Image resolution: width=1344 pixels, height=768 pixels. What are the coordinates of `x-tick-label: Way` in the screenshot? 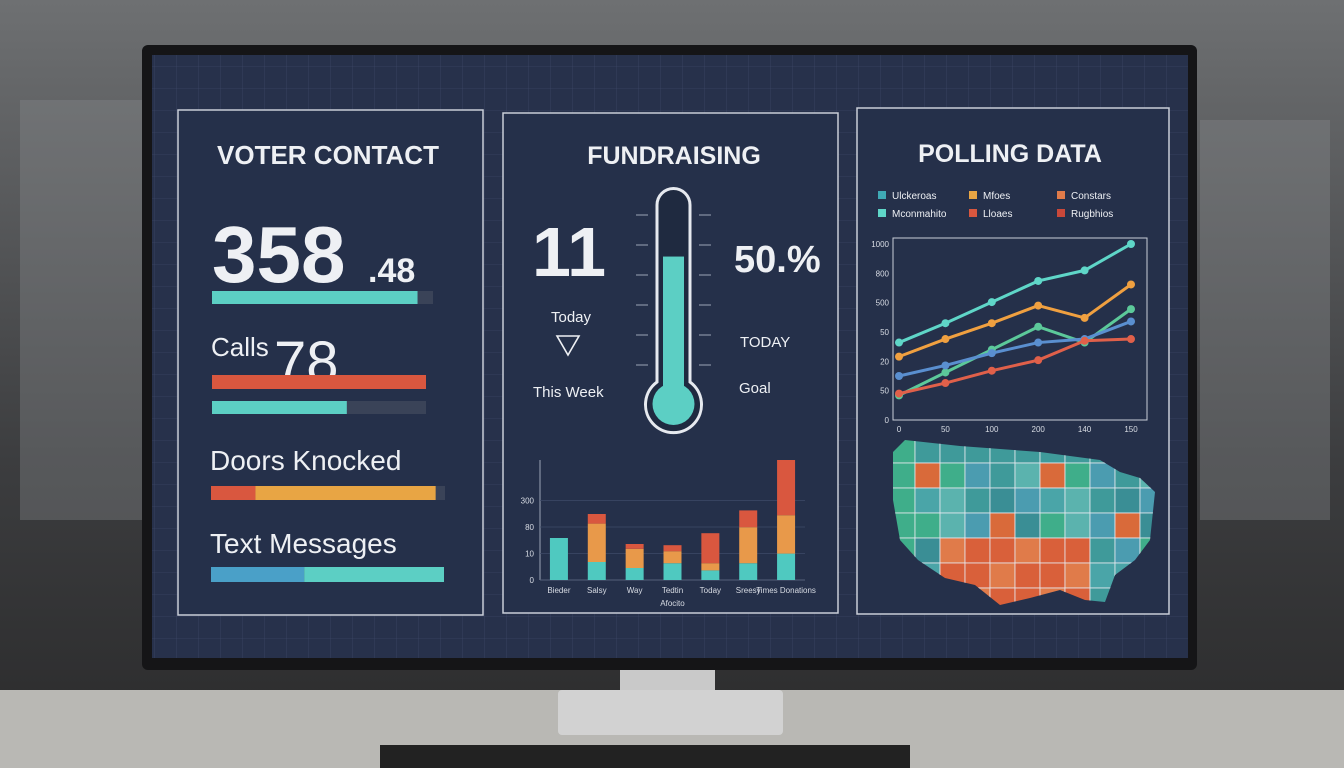 It's located at (635, 590).